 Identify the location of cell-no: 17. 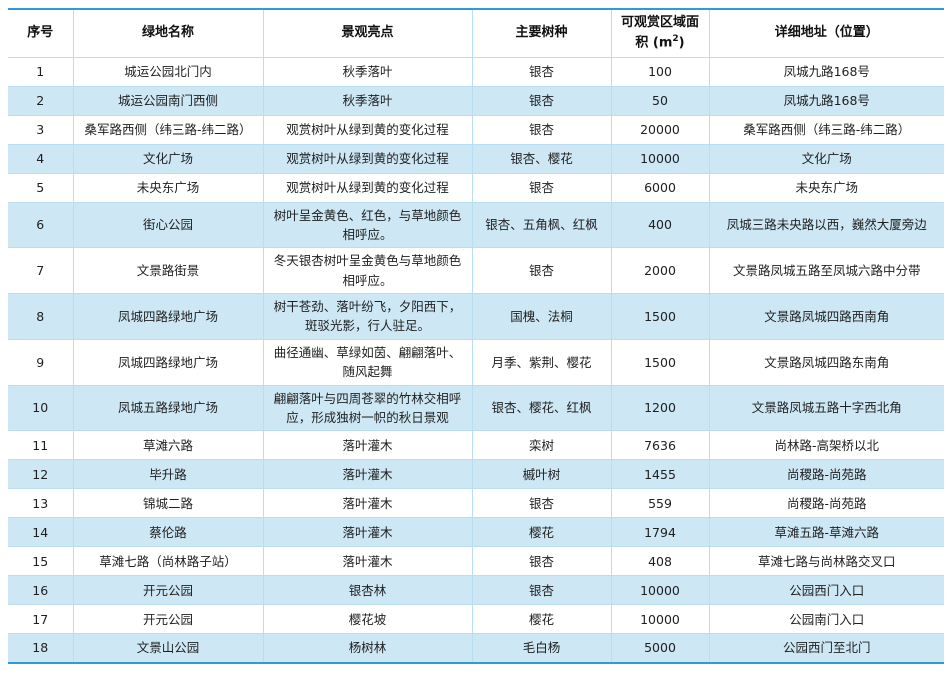
(41, 619).